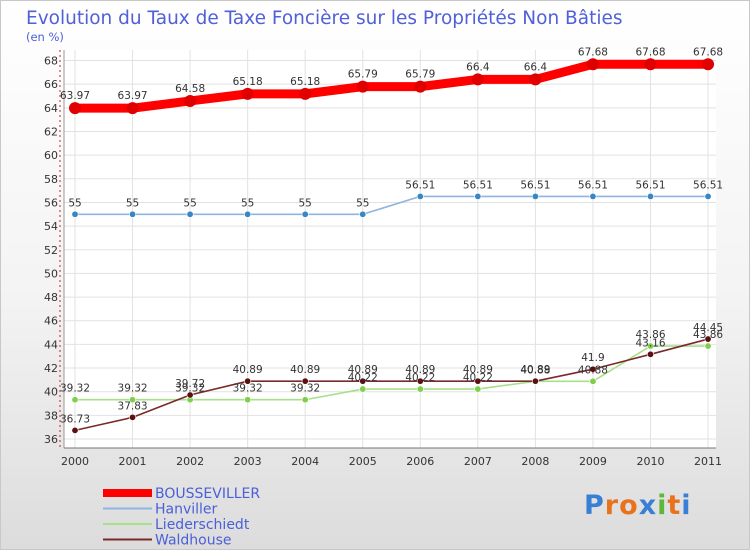  Describe the element at coordinates (51, 439) in the screenshot. I see `y-tick-label: 36` at that location.